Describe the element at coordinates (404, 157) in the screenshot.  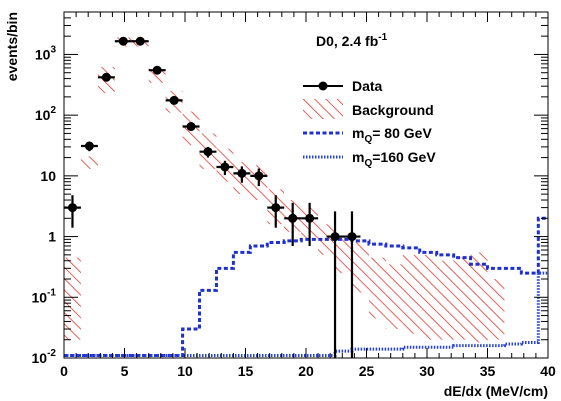
I see `legend-mq160-rest: =160 GeV` at that location.